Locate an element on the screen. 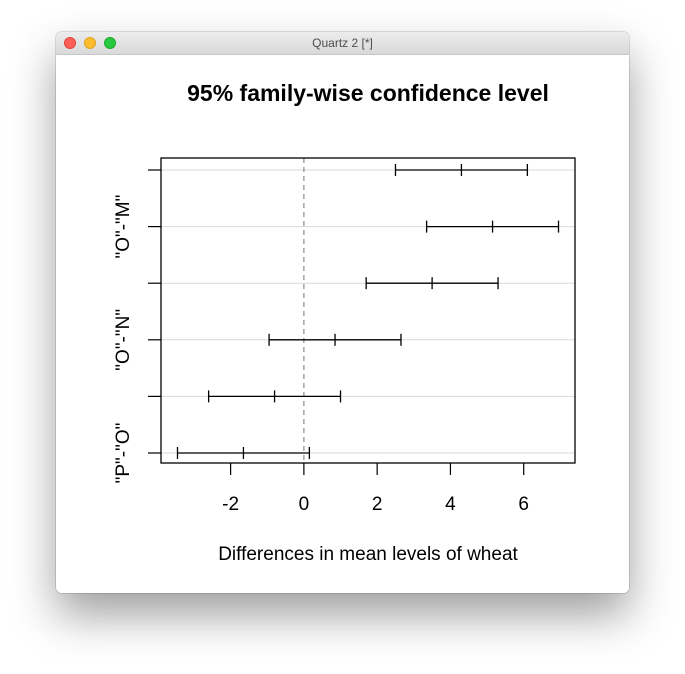  x-axis-label: Differences in mean levels of wheat is located at coordinates (368, 554).